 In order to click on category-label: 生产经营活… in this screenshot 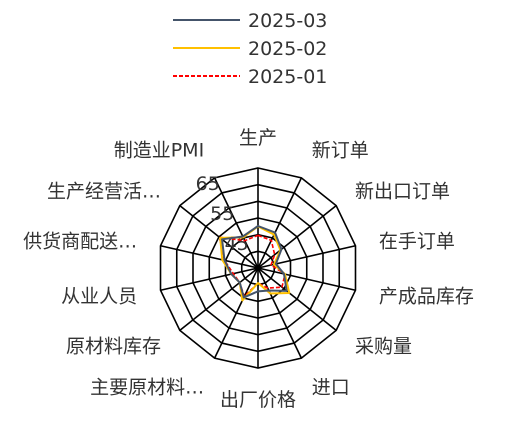, I will do `click(104, 192)`.